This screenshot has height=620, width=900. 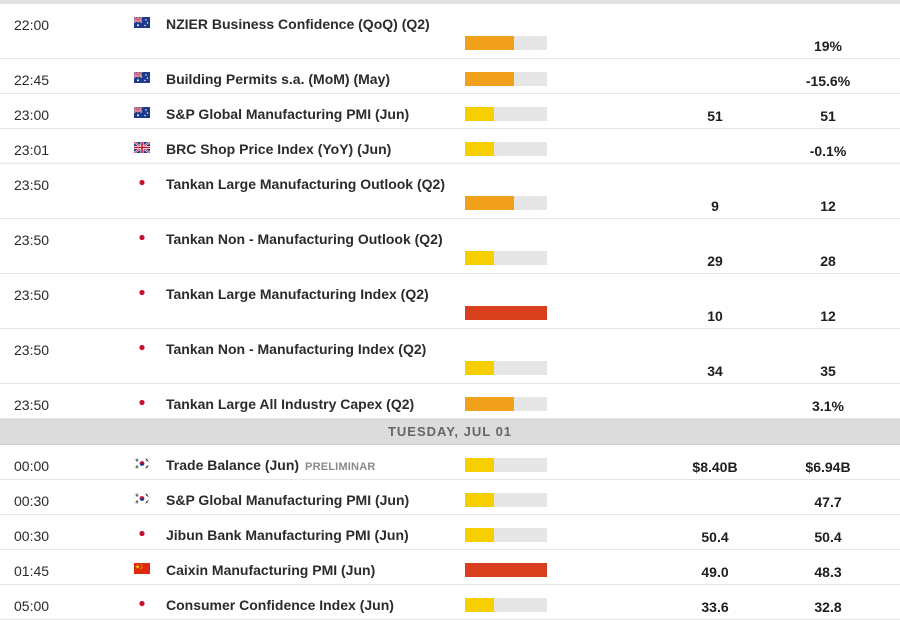 I want to click on event-time: 01:45, so click(x=32, y=571).